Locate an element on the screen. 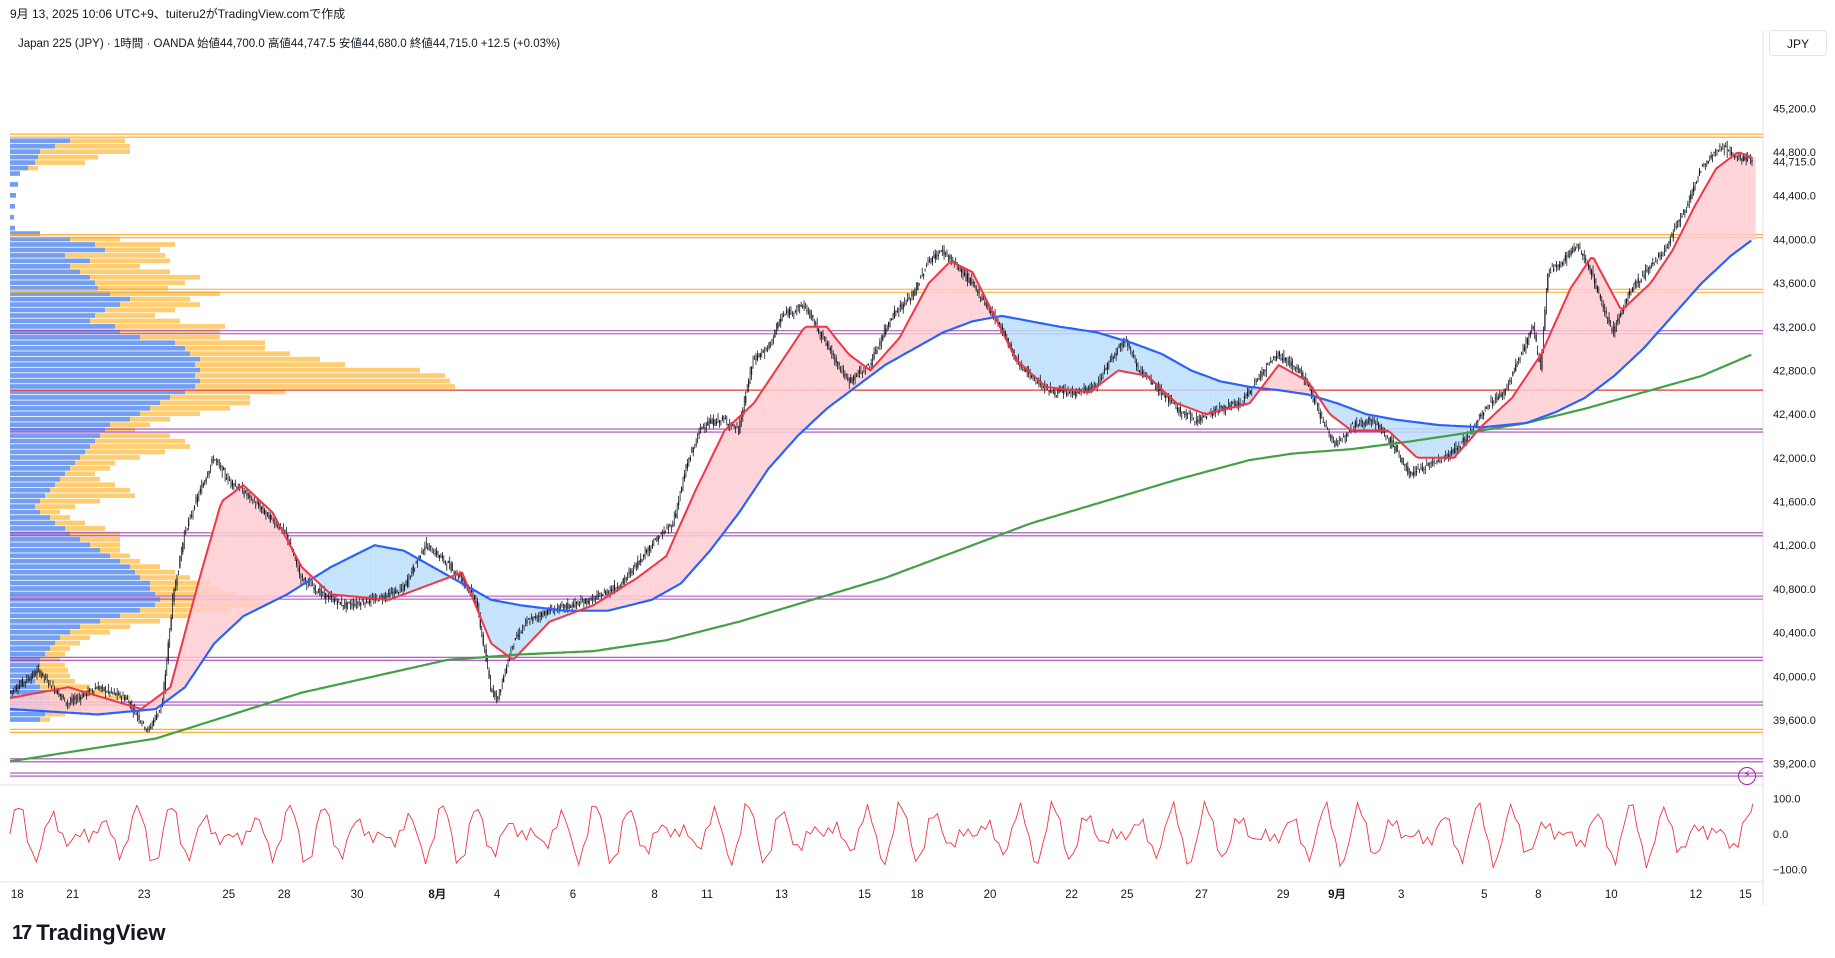  volume-profile is located at coordinates (232, 430).